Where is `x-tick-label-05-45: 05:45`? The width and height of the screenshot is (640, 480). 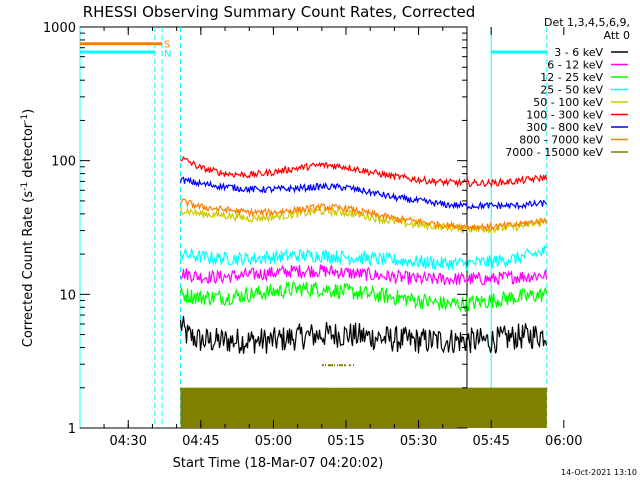 x-tick-label-05-45: 05:45 is located at coordinates (490, 441).